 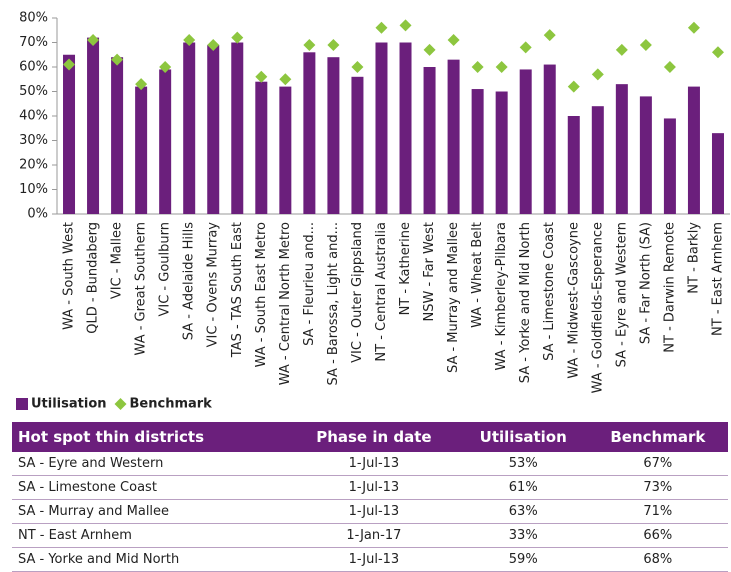 I want to click on x-tick-label: SA - Adelaide Hills, so click(x=189, y=281).